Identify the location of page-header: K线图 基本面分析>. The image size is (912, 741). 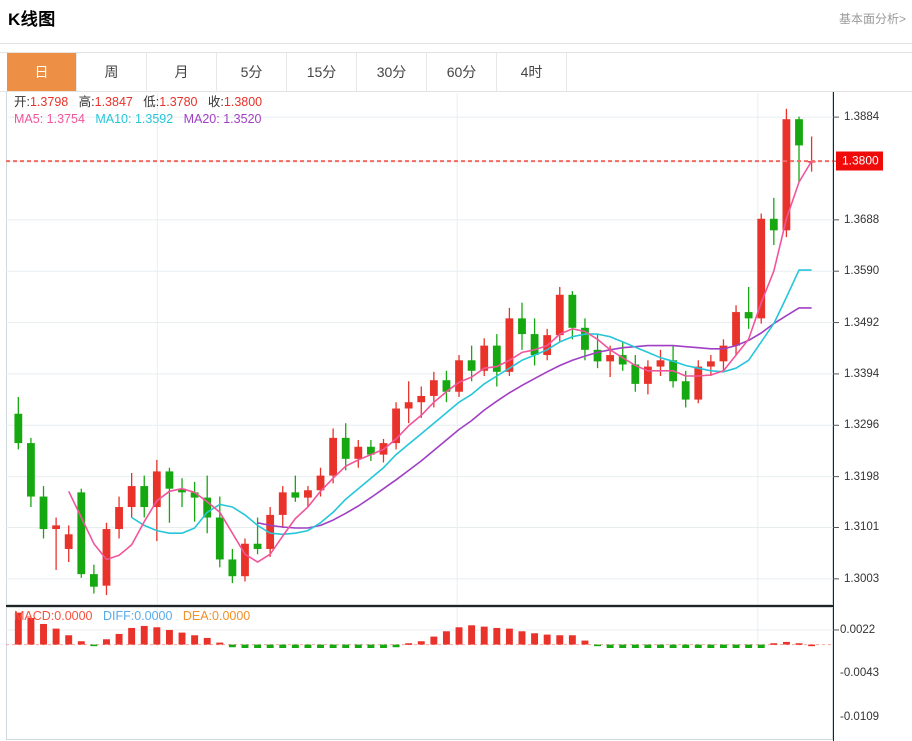
(456, 22).